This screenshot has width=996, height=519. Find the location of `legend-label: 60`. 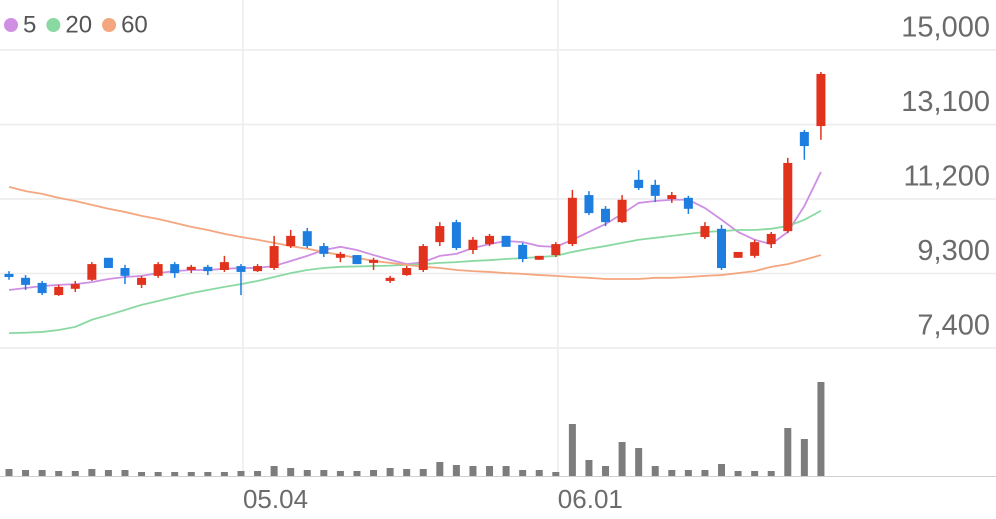

legend-label: 60 is located at coordinates (134, 24).